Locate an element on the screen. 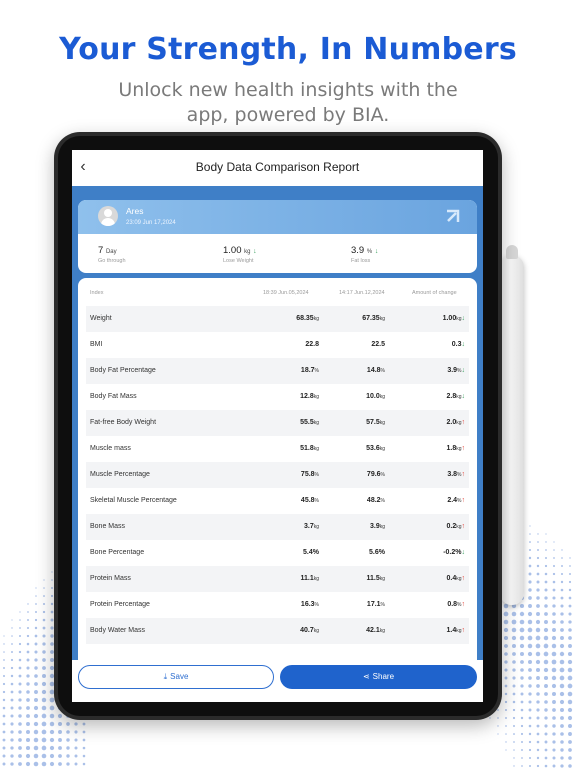  value-date-1: 5.4% is located at coordinates (311, 552).